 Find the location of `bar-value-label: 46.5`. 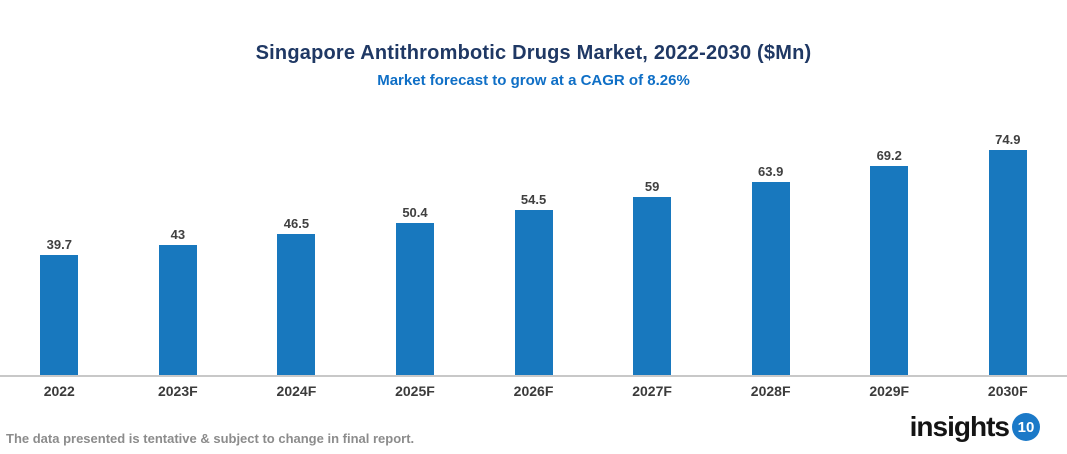

bar-value-label: 46.5 is located at coordinates (296, 223).